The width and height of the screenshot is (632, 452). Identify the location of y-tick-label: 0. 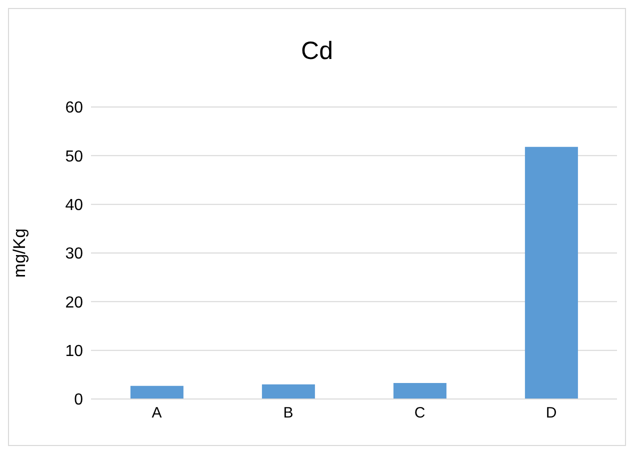
(79, 400).